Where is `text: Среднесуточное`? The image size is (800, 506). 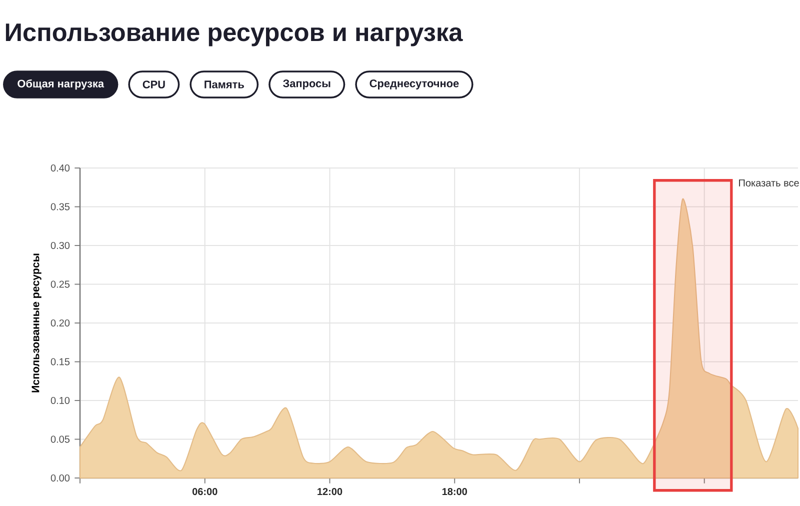
text: Среднесуточное is located at coordinates (414, 85).